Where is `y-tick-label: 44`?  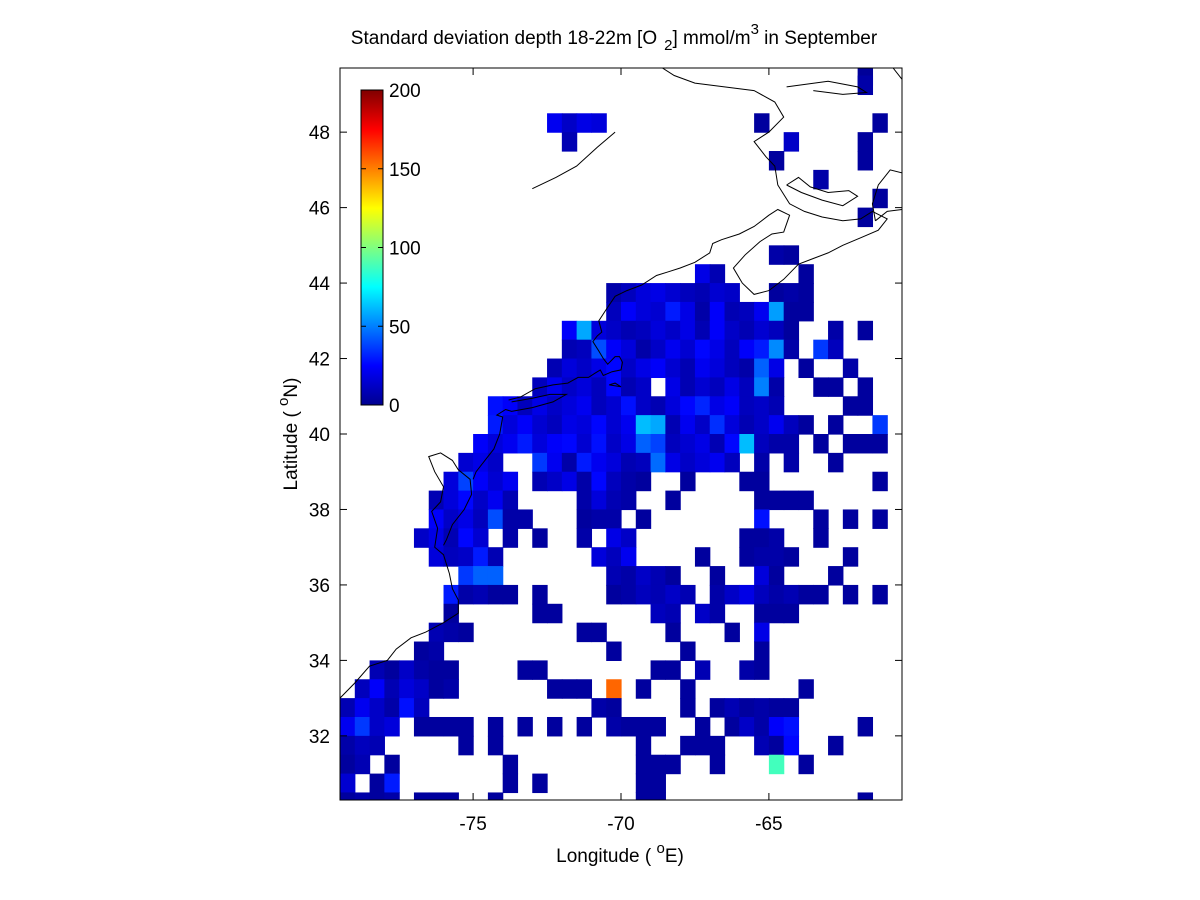 y-tick-label: 44 is located at coordinates (320, 284).